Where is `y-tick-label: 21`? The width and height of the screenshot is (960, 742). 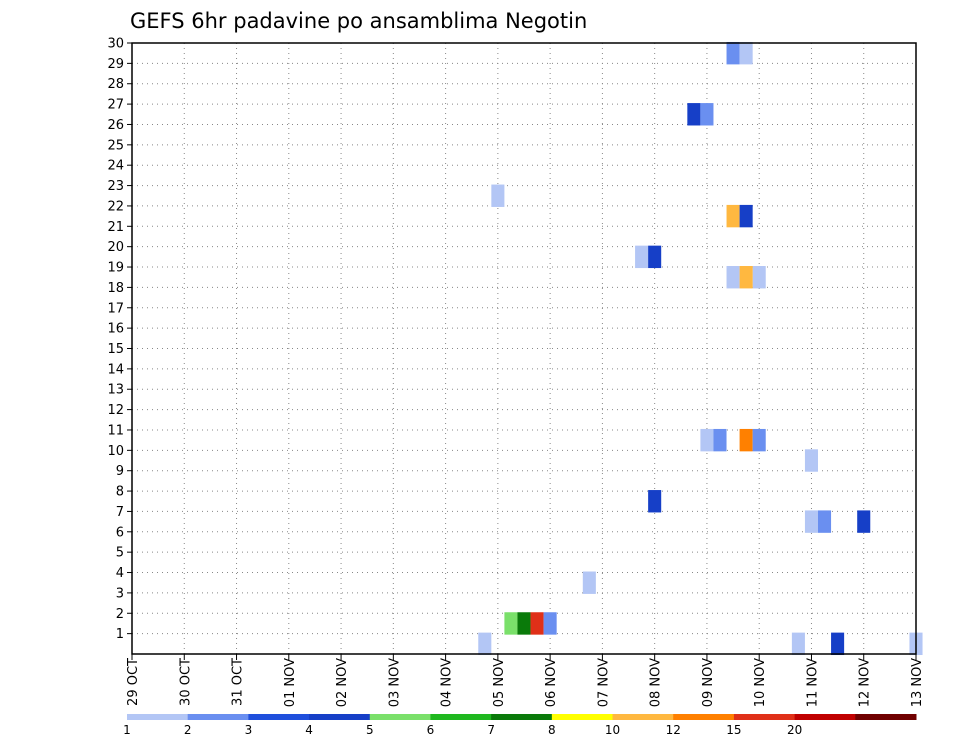
y-tick-label: 21 is located at coordinates (115, 227).